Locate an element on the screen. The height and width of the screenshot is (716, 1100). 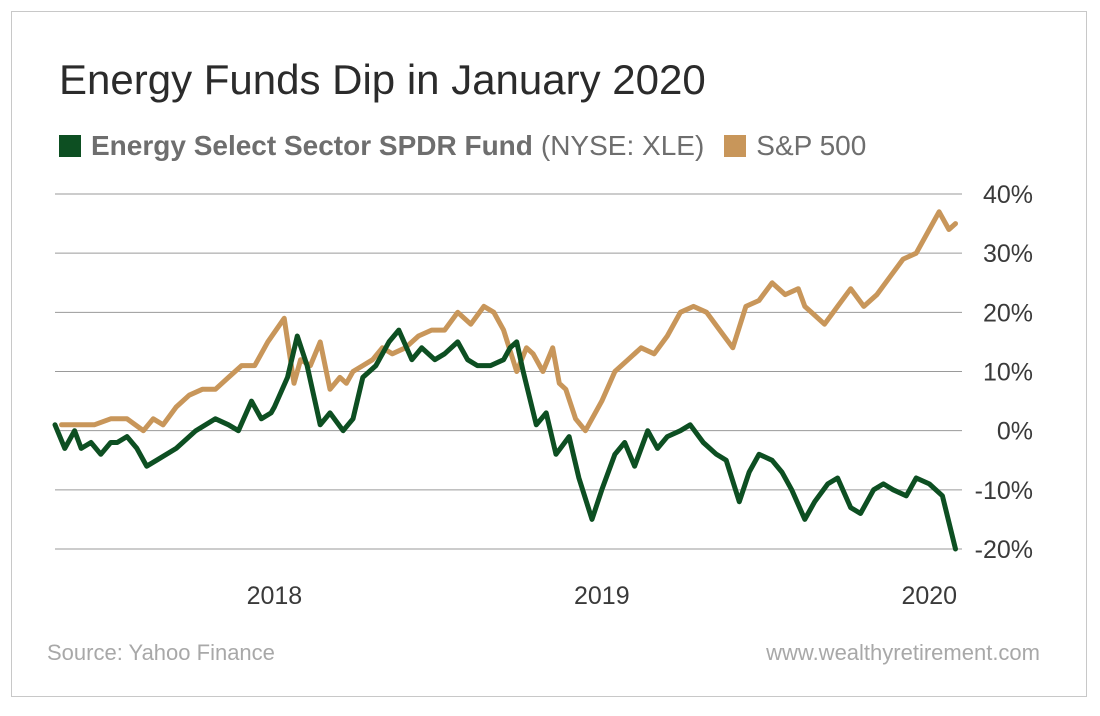
x-tick-label: 2020 is located at coordinates (929, 596).